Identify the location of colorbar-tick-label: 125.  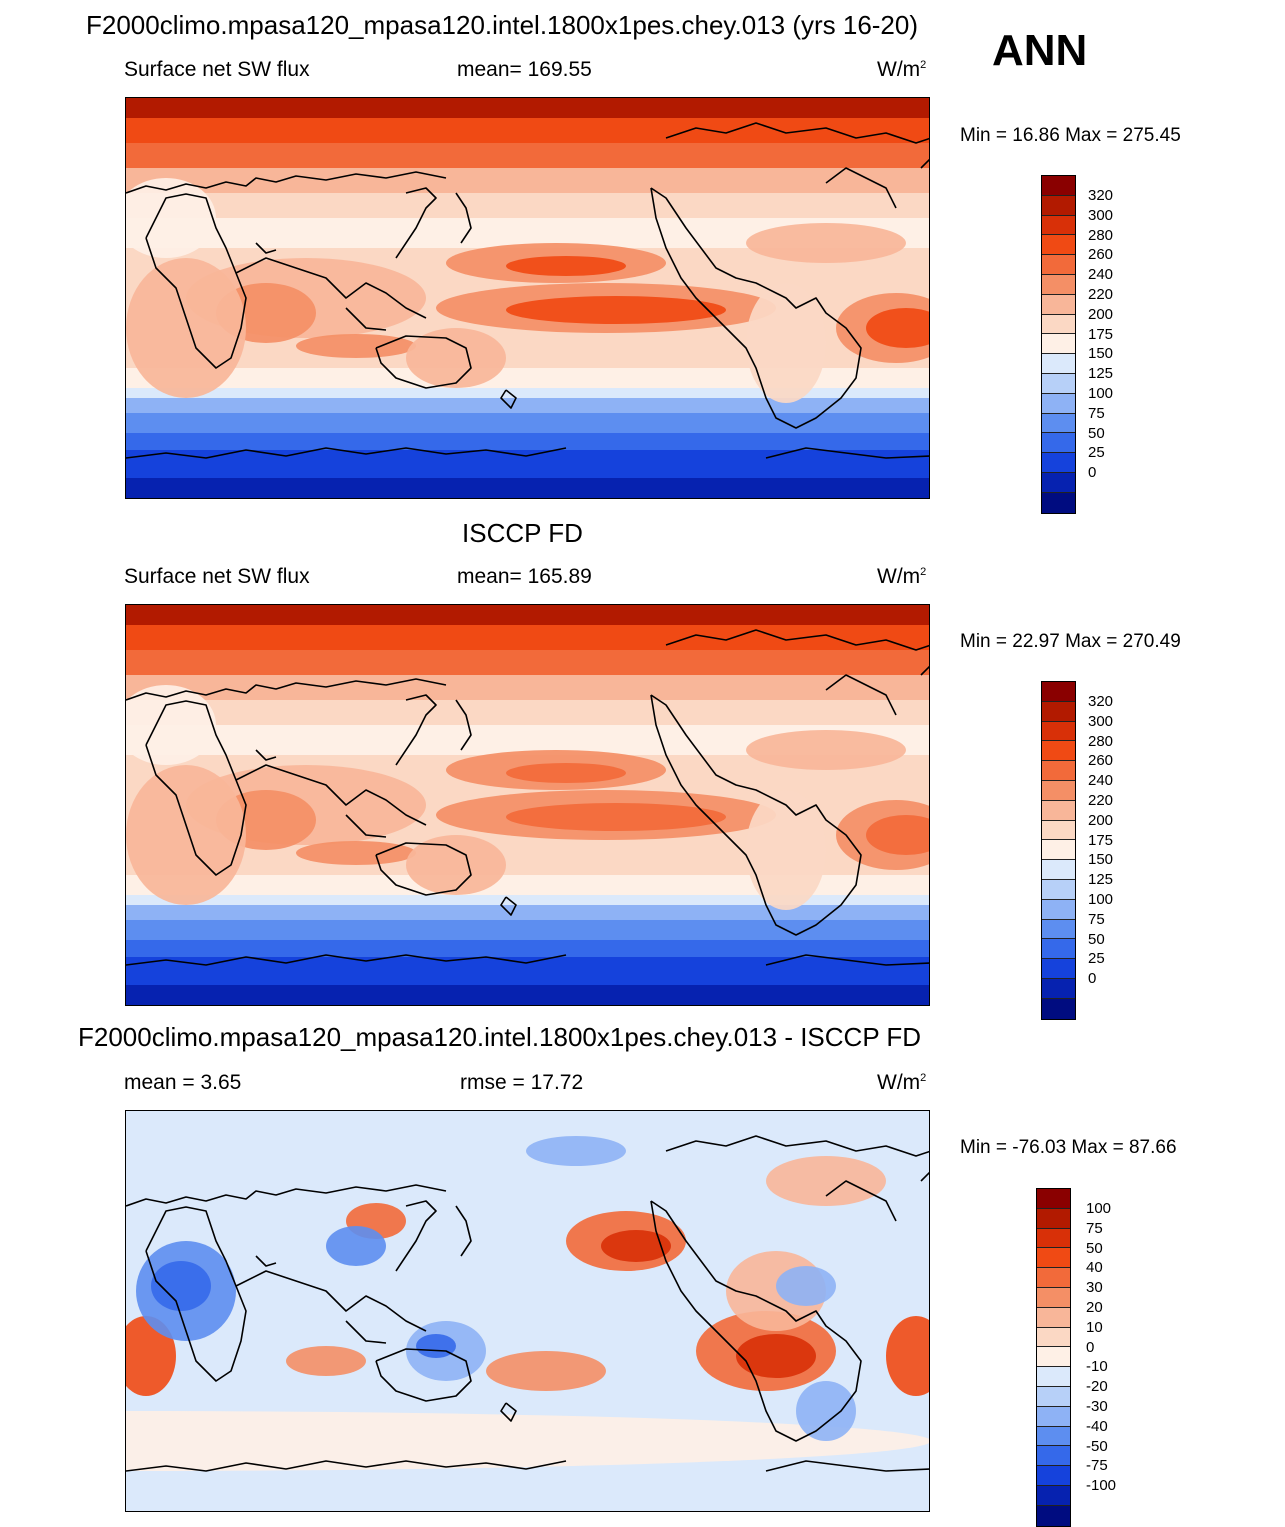
(1101, 374).